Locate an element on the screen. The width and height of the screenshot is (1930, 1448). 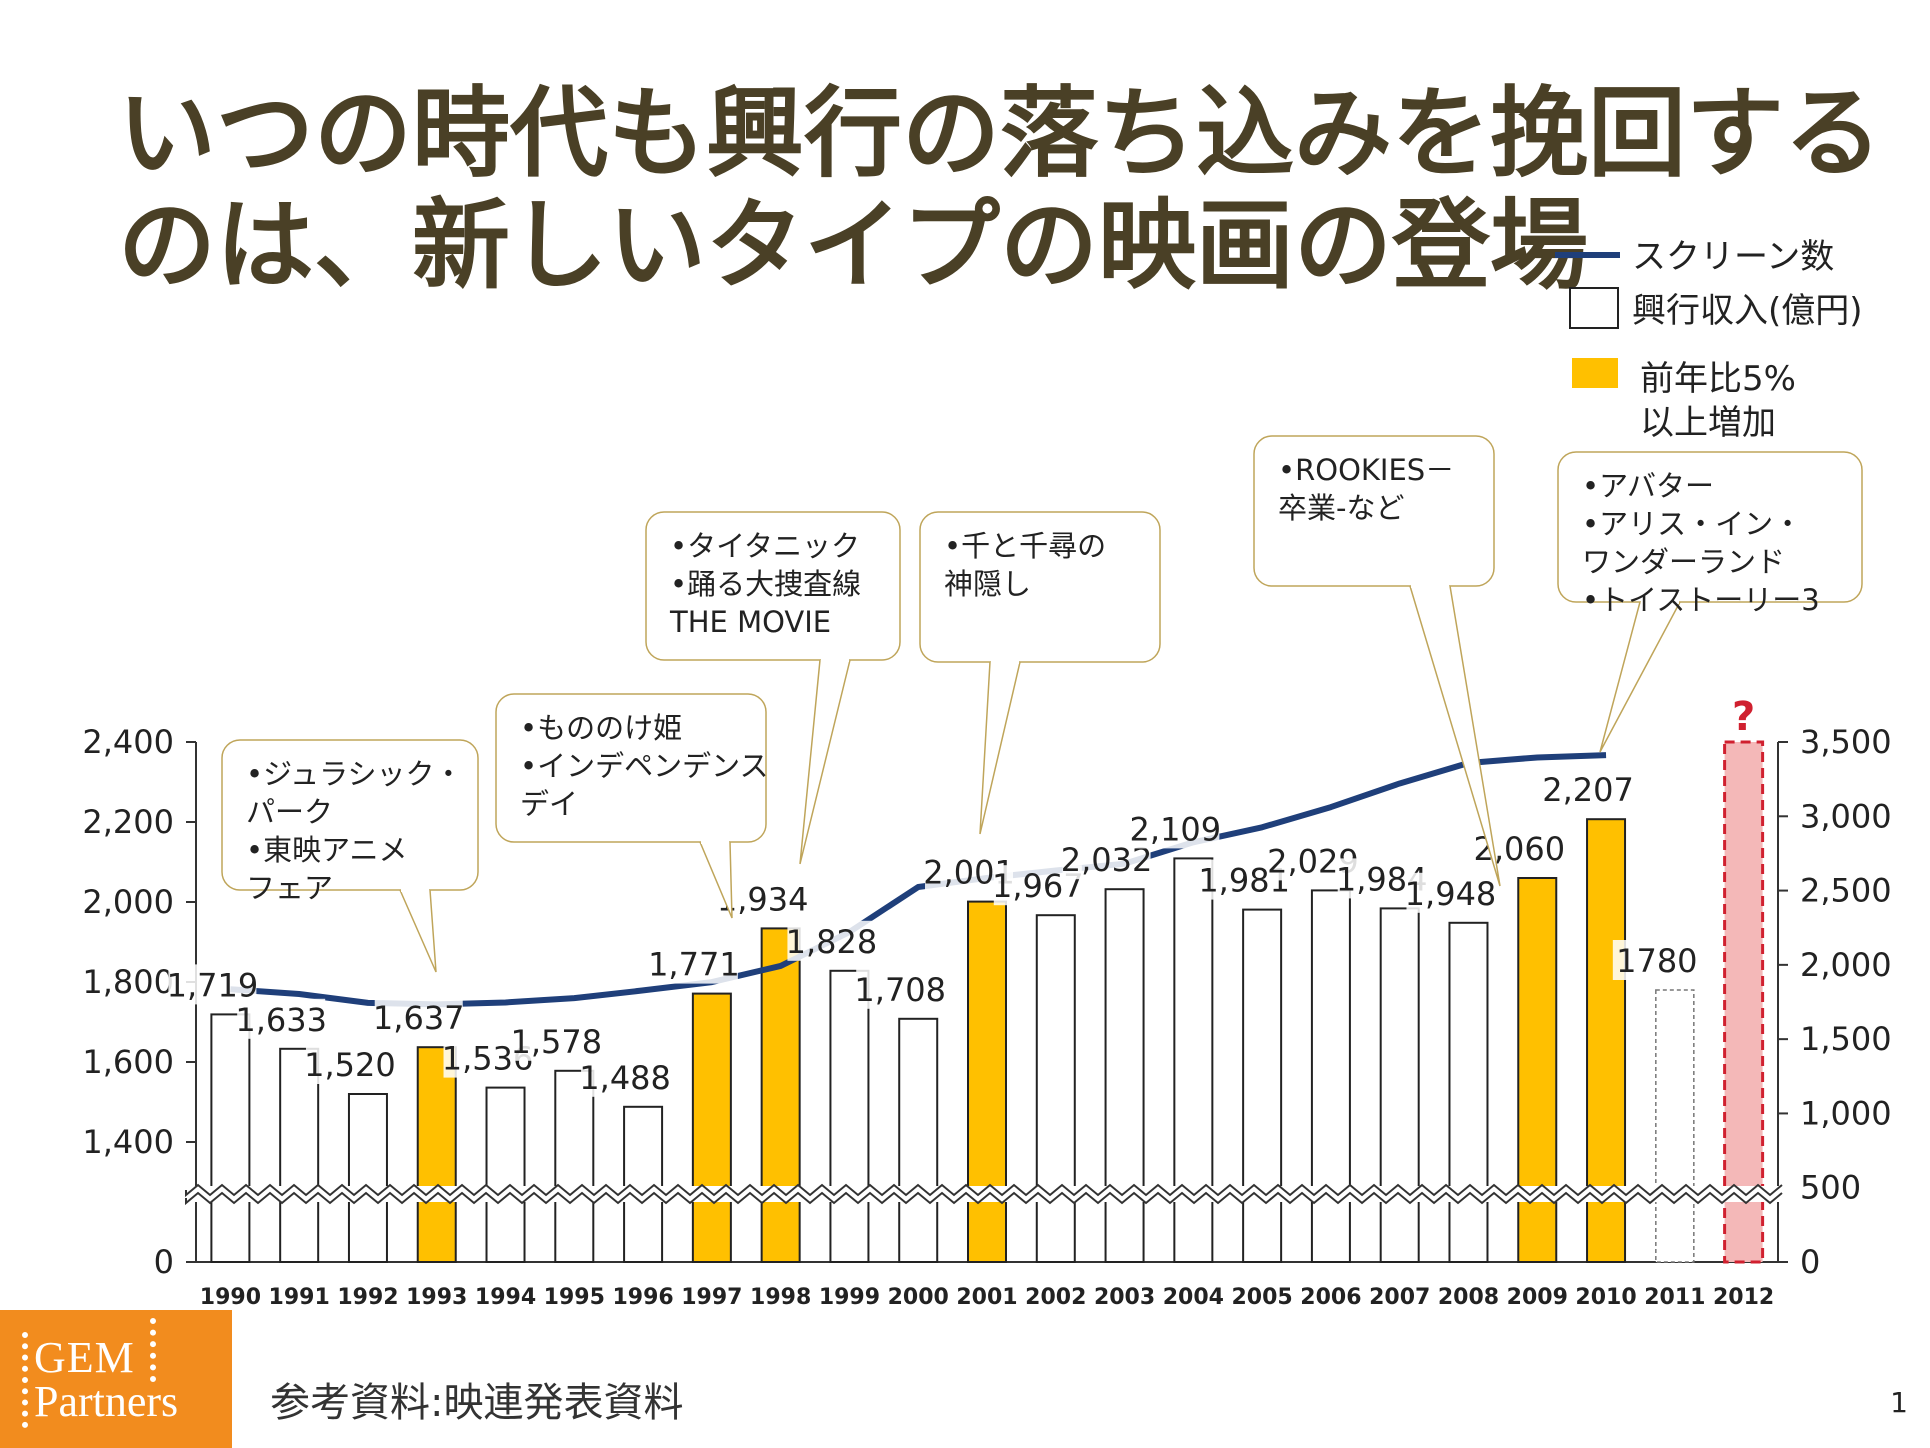
axis-break-gap is located at coordinates (987, 1194).